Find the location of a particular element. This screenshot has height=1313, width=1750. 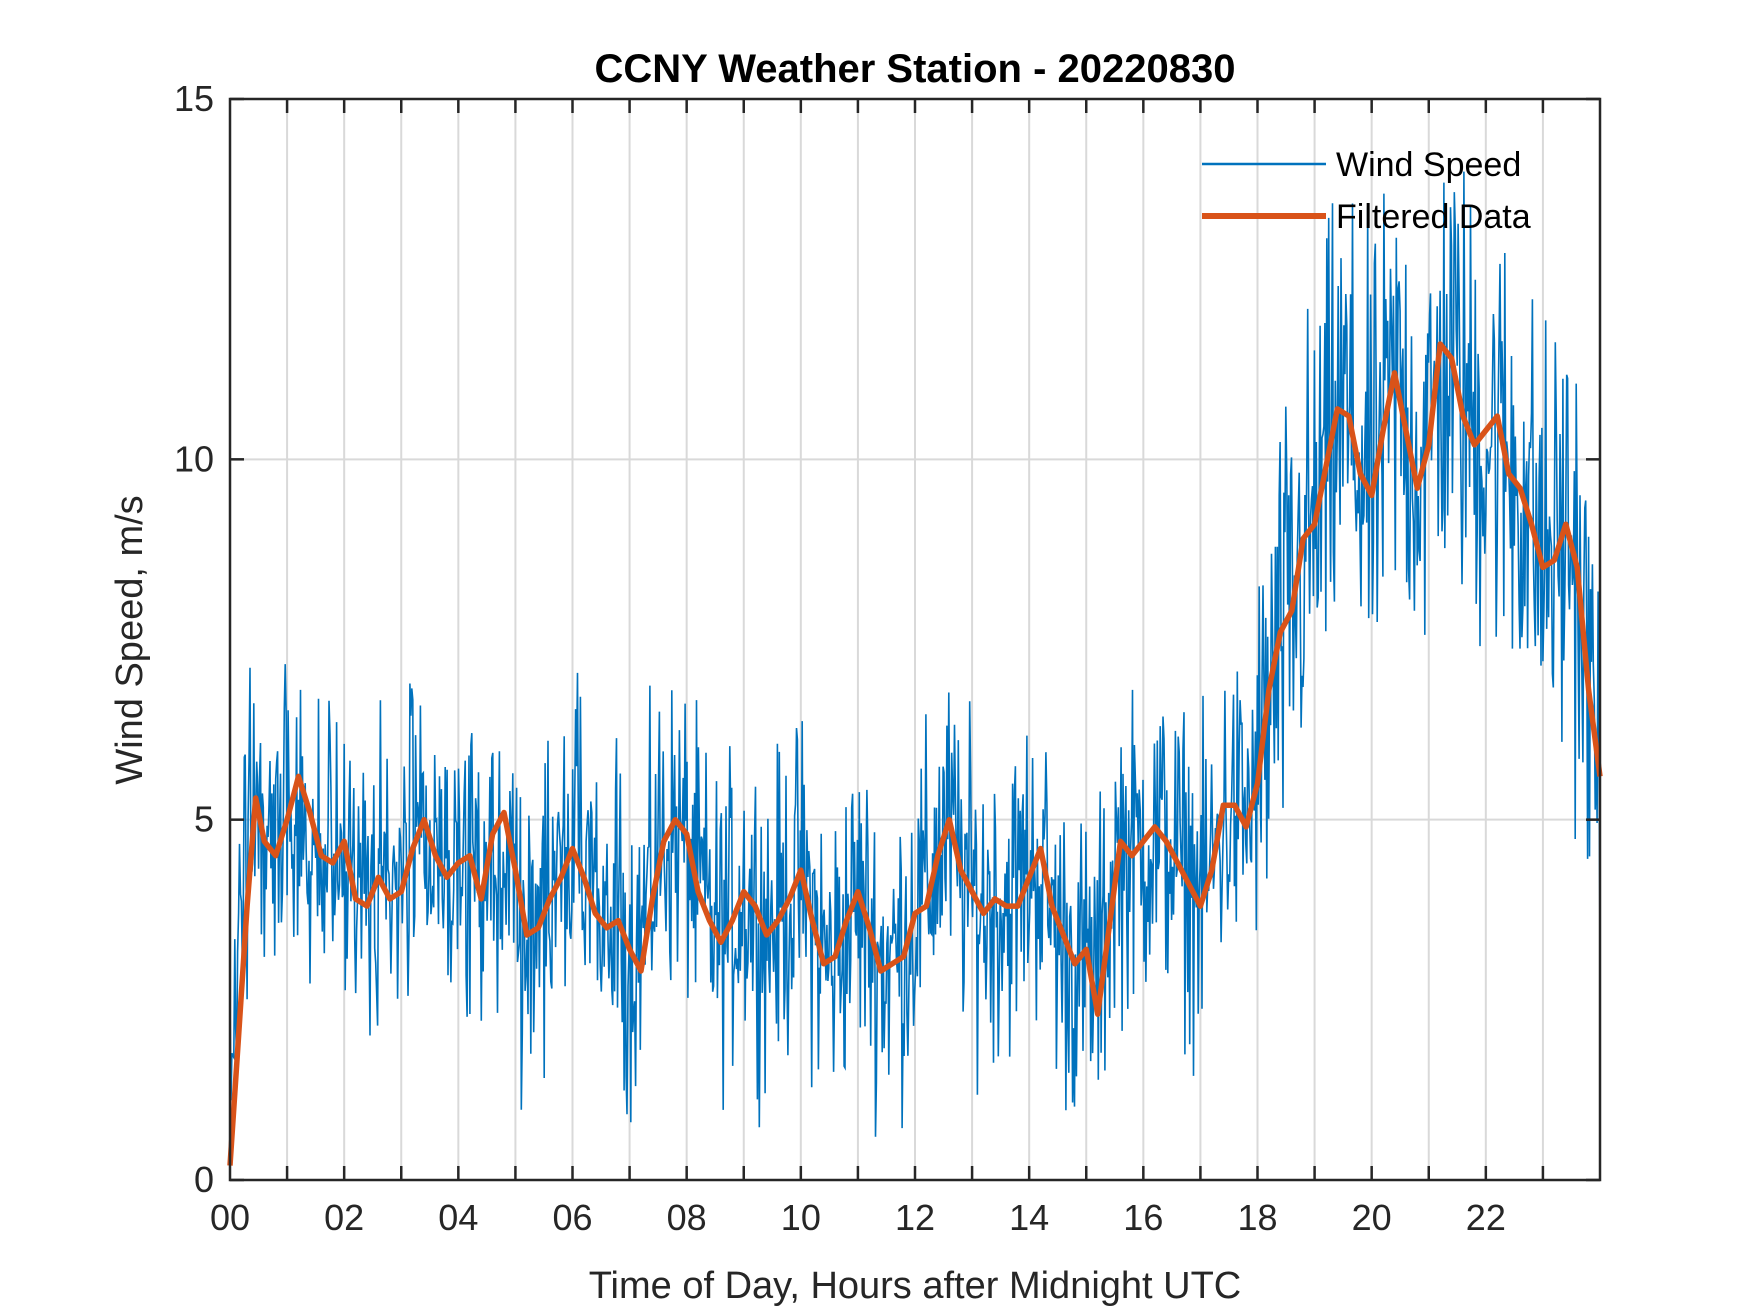

x-tick-label: 06 is located at coordinates (572, 1217).